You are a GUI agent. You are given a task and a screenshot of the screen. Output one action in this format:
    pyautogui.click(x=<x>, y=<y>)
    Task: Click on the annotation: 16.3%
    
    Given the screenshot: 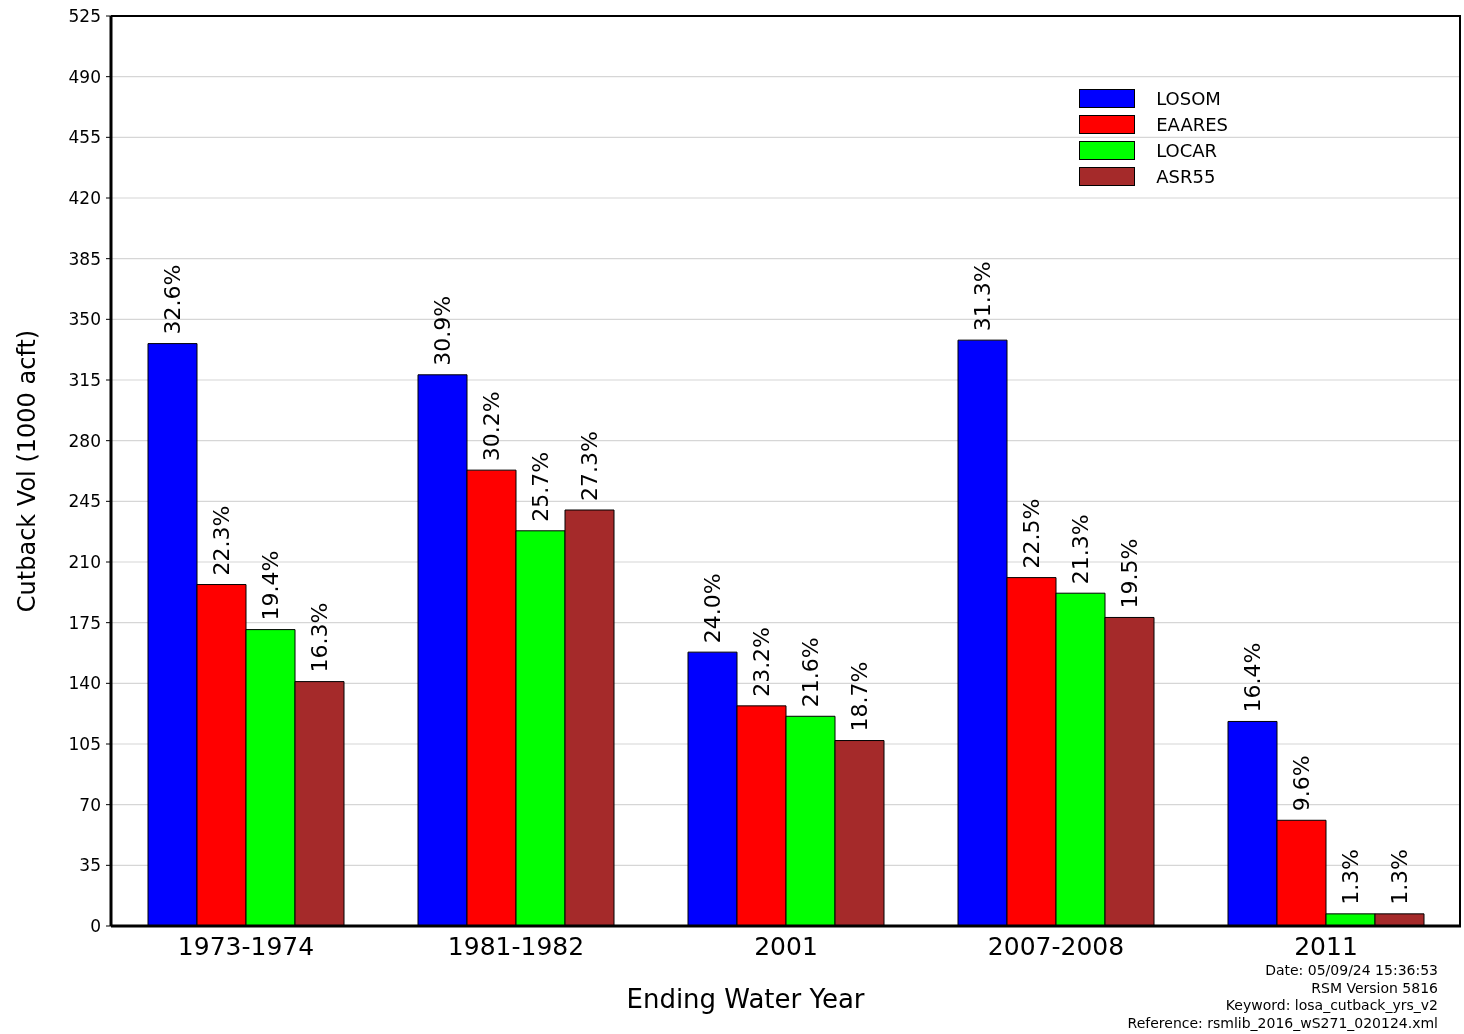 What is the action you would take?
    pyautogui.click(x=319, y=637)
    